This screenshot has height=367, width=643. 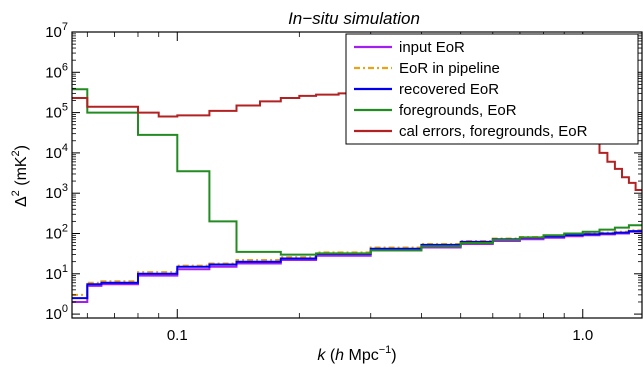 I want to click on y-tick-label: 10⁶, so click(x=56, y=71).